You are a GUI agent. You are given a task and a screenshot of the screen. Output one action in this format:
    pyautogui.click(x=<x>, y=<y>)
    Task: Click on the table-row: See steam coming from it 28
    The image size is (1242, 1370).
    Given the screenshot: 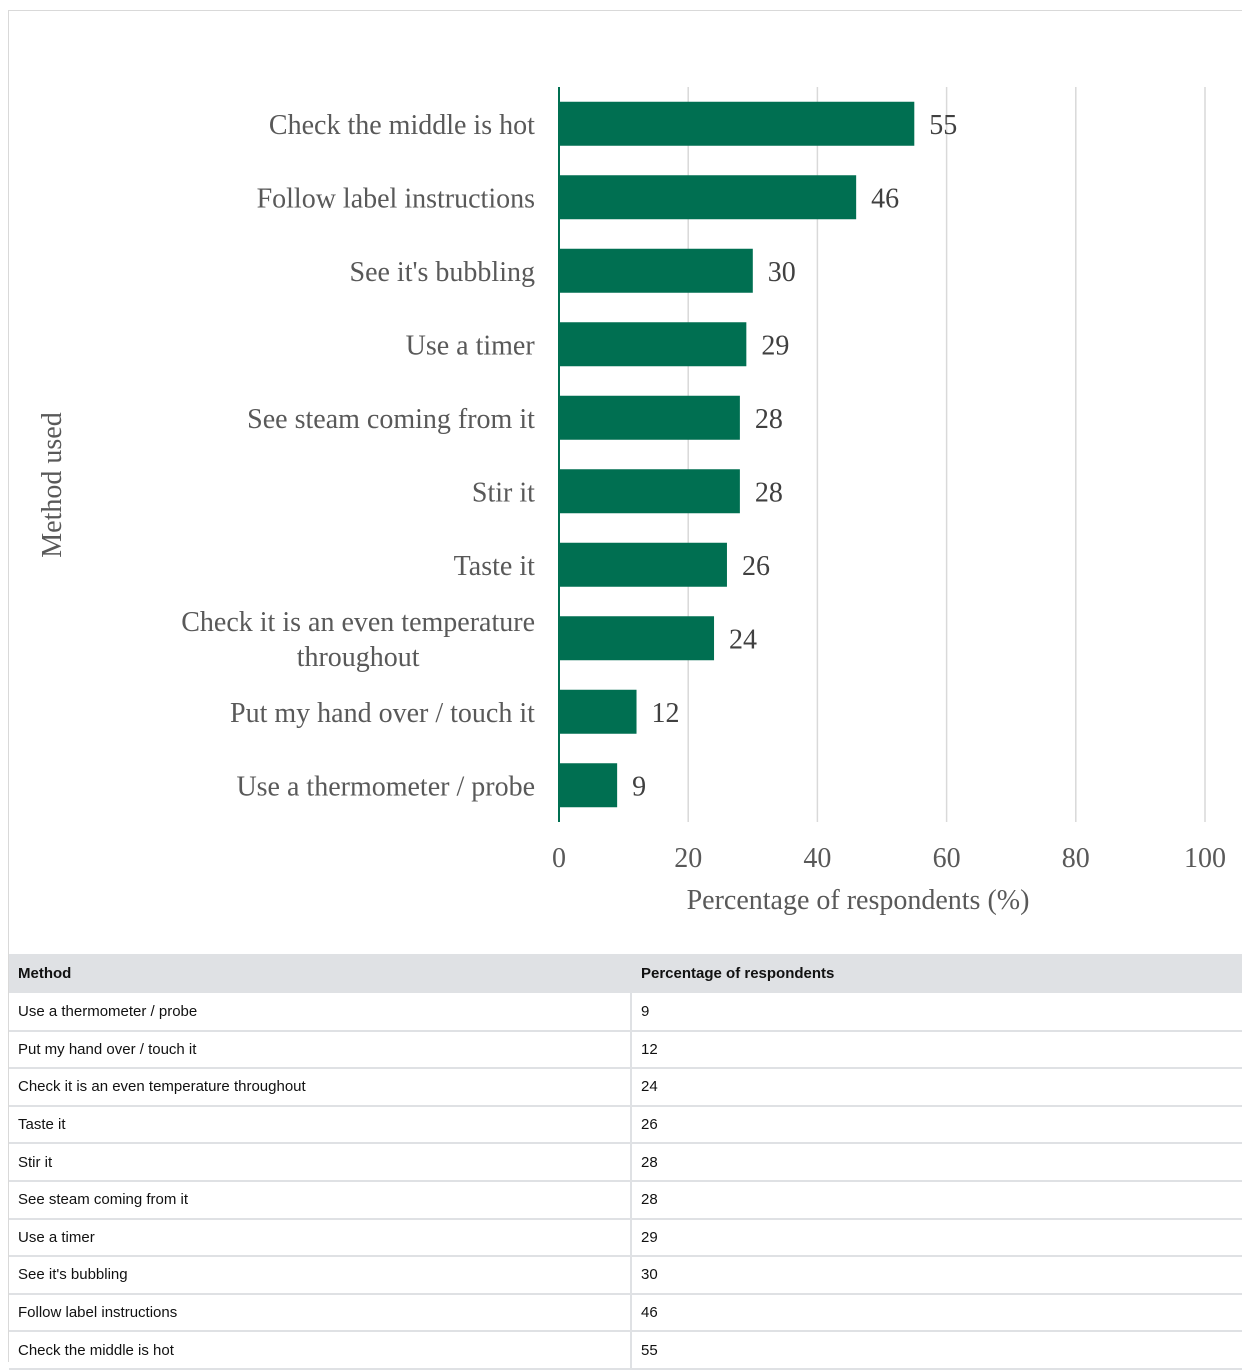 What is the action you would take?
    pyautogui.click(x=625, y=1200)
    